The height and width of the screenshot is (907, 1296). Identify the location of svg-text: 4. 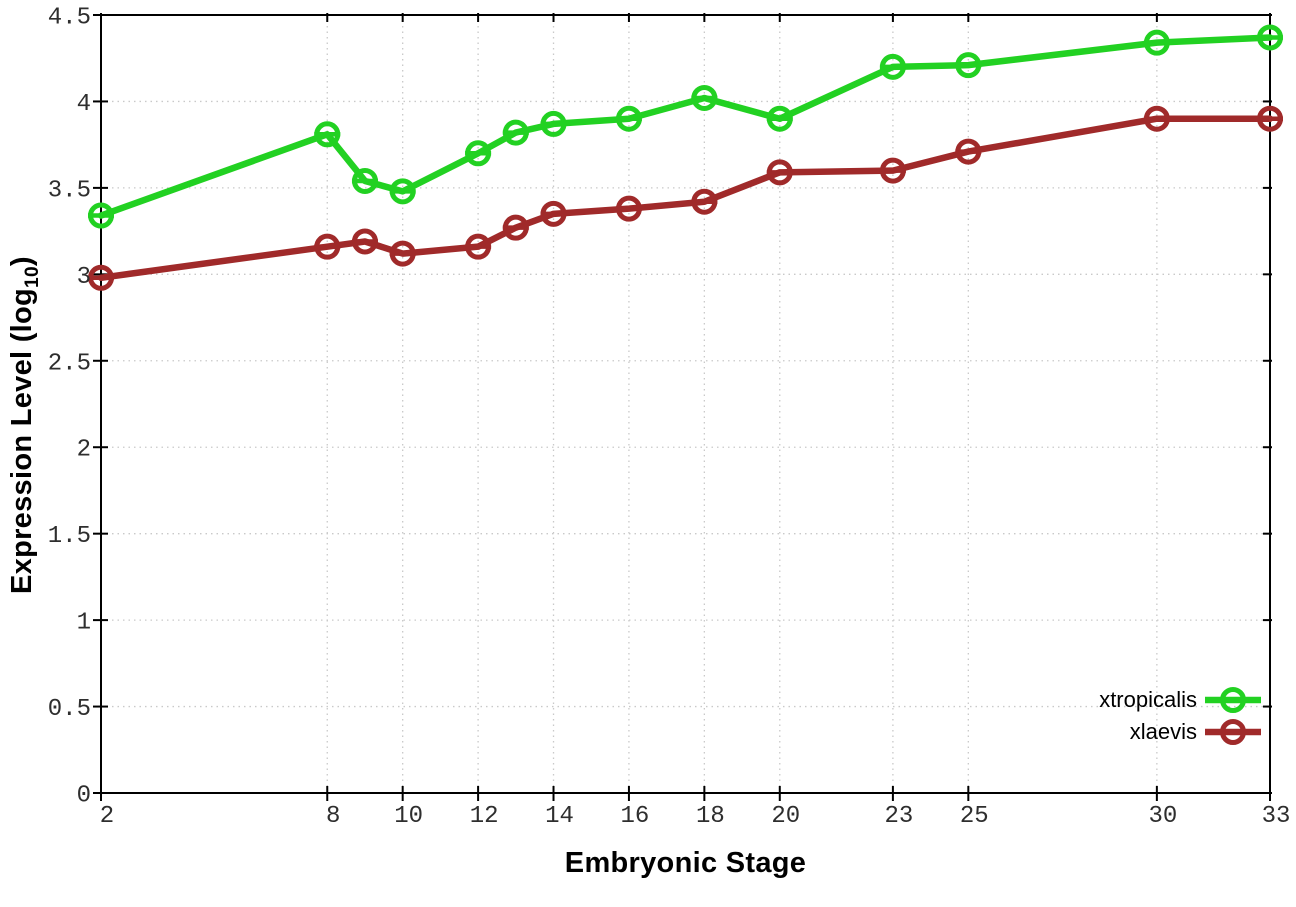
(84, 104).